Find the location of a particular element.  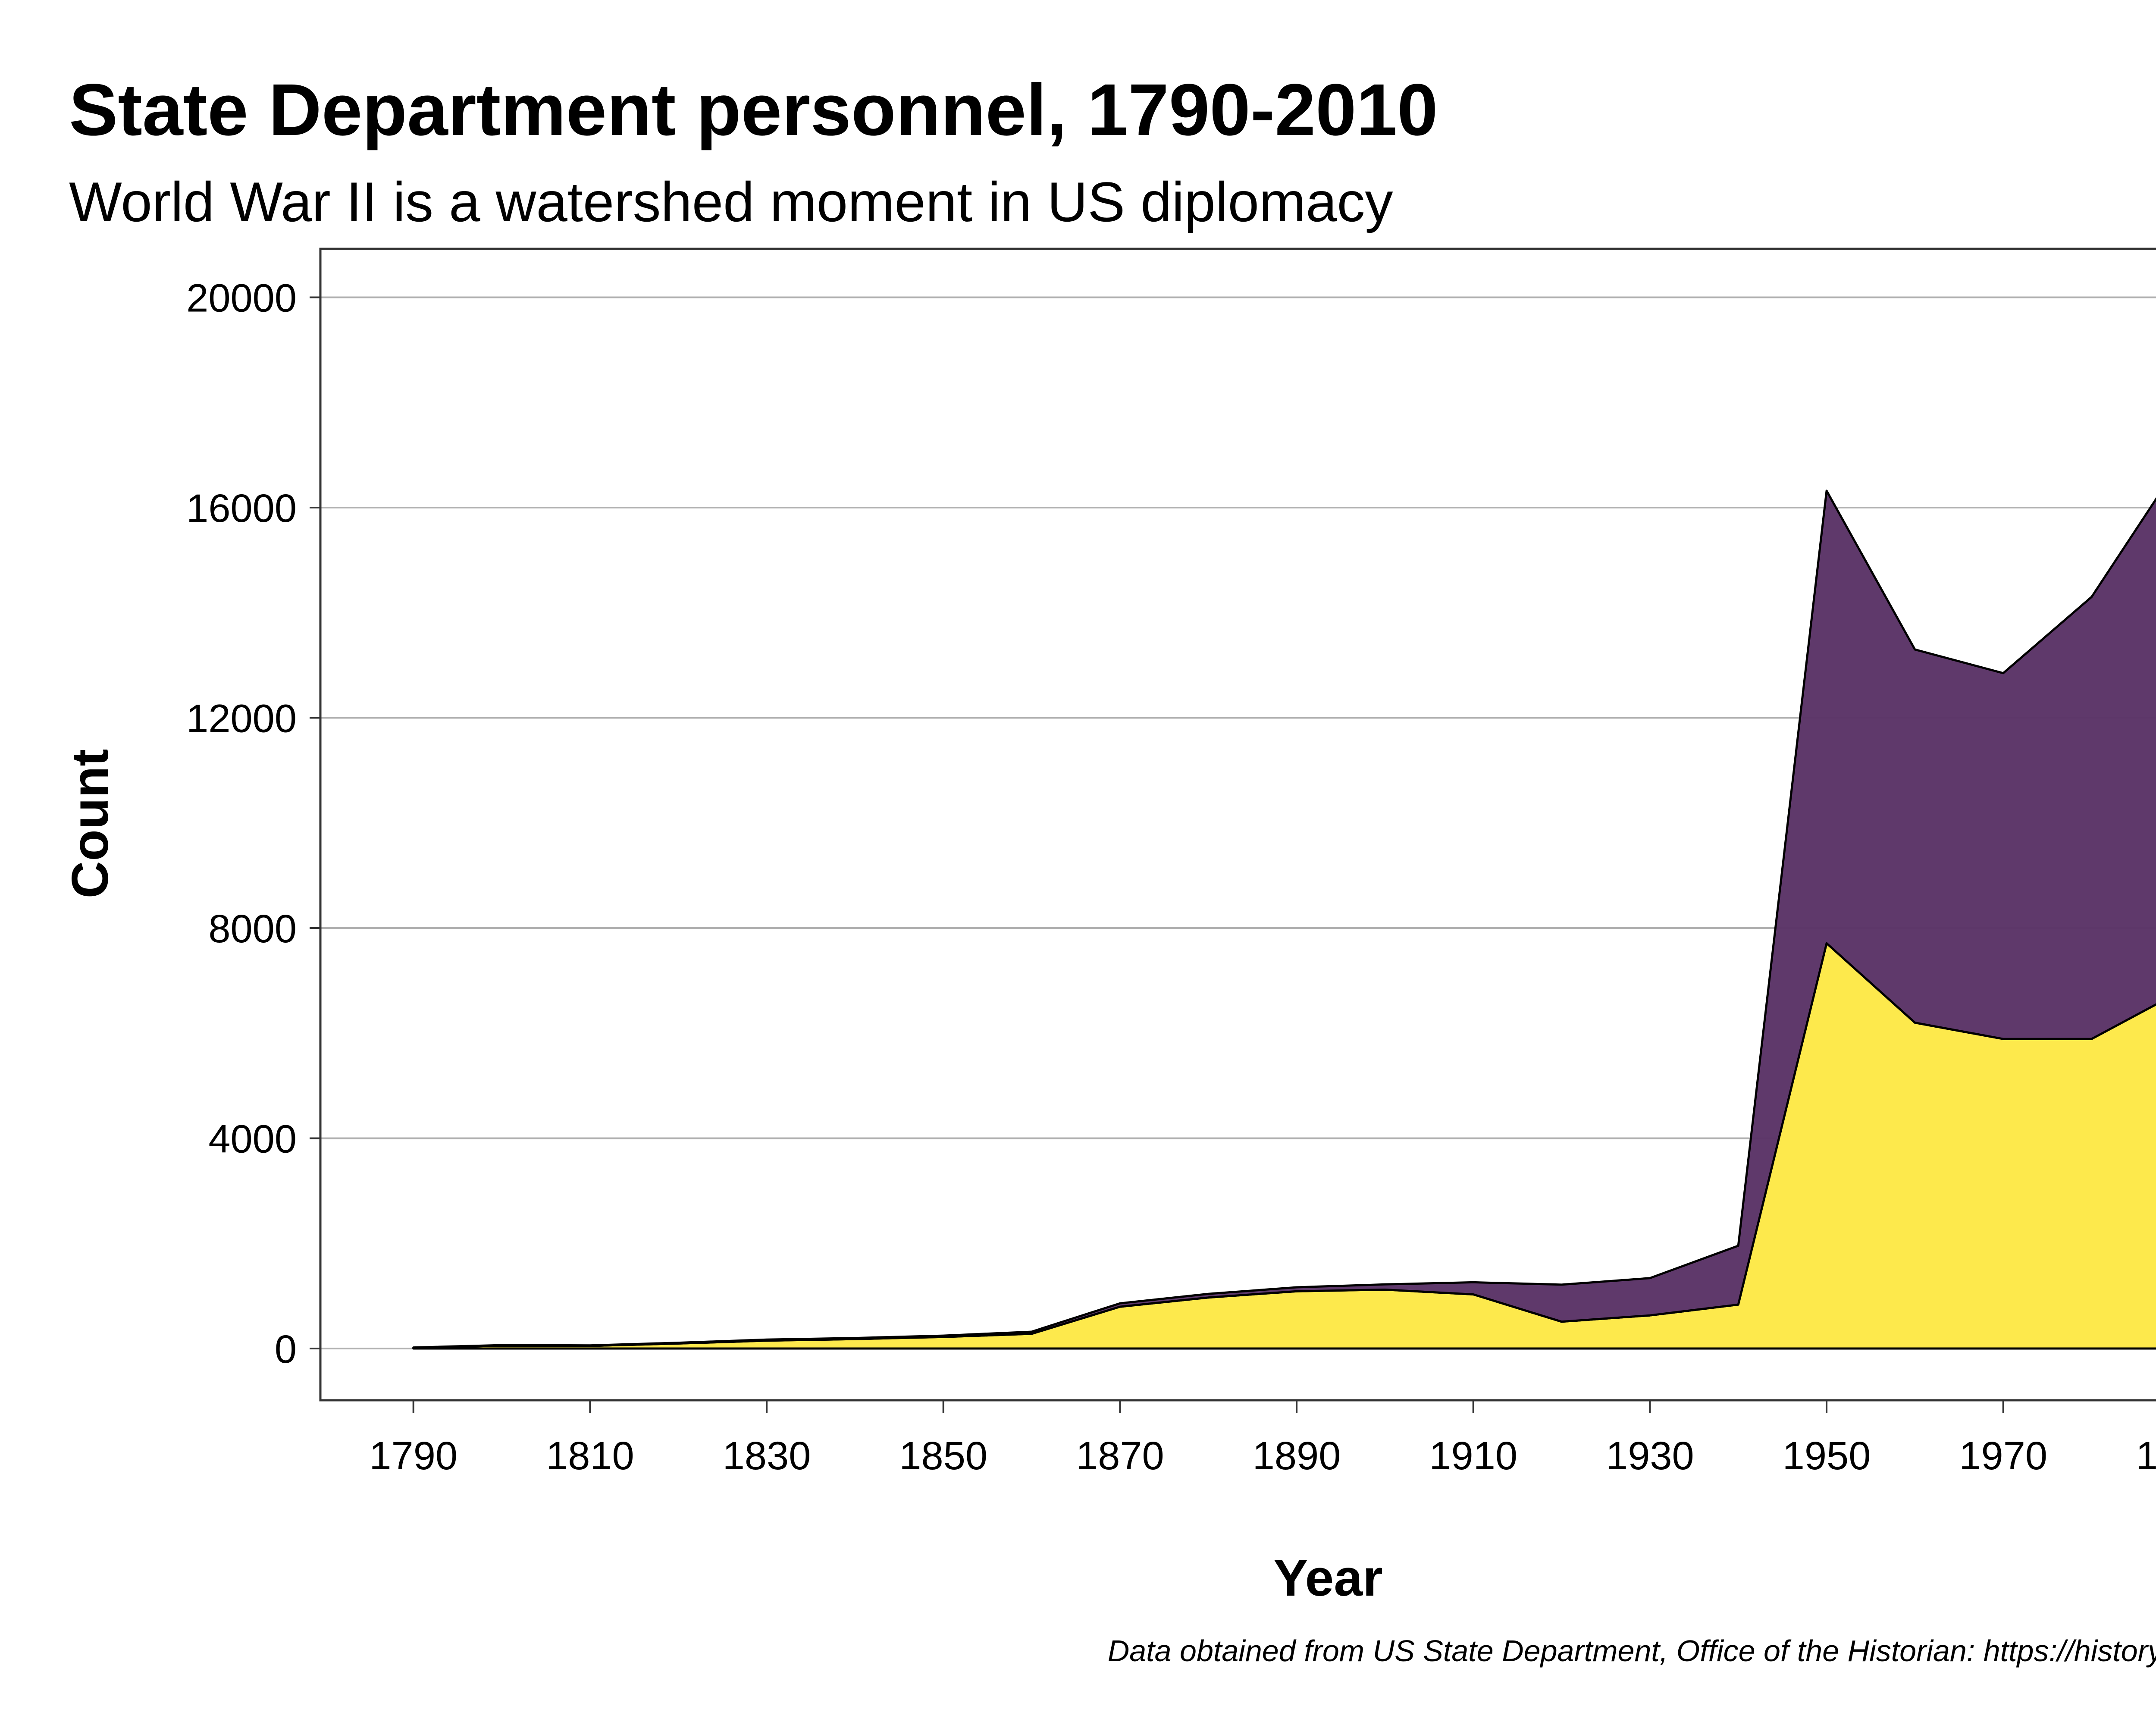

y-tick-label: 16000 is located at coordinates (242, 508).